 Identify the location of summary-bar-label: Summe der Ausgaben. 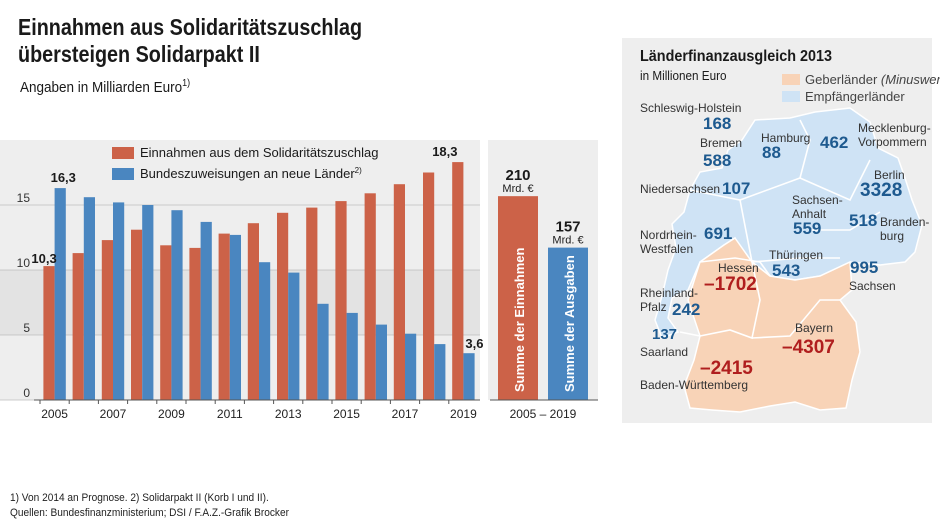
(569, 323).